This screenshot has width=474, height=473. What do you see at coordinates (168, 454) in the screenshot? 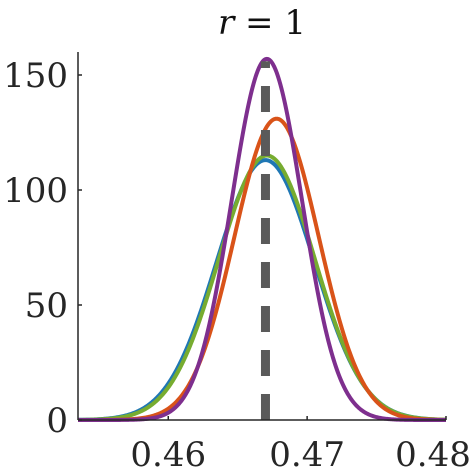
I see `x-tick-label: 0.46` at bounding box center [168, 454].